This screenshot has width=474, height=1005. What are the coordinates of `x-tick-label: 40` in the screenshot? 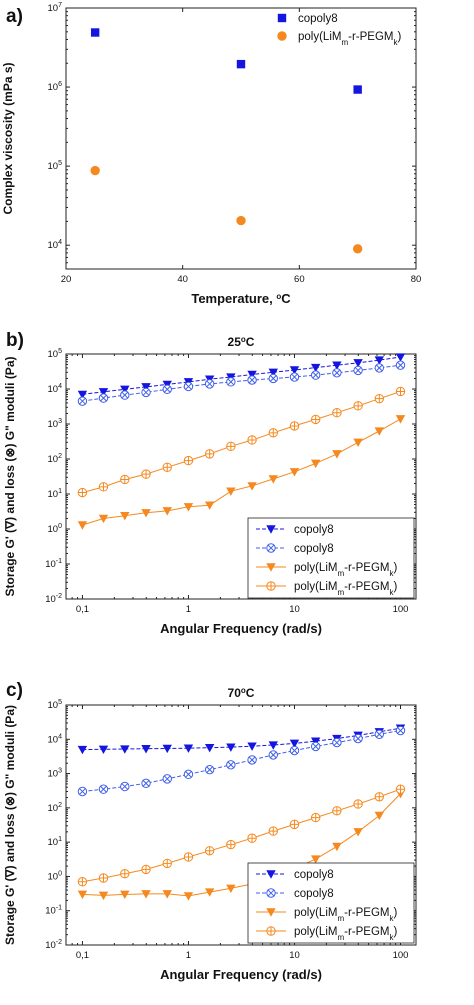 It's located at (182, 279).